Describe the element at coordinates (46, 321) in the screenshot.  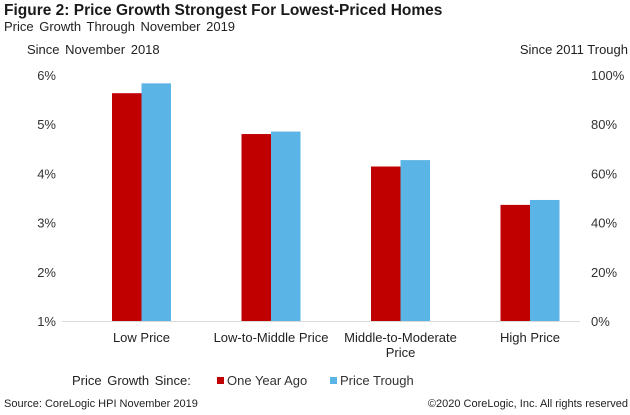
I see `left-tick-label: 1%` at that location.